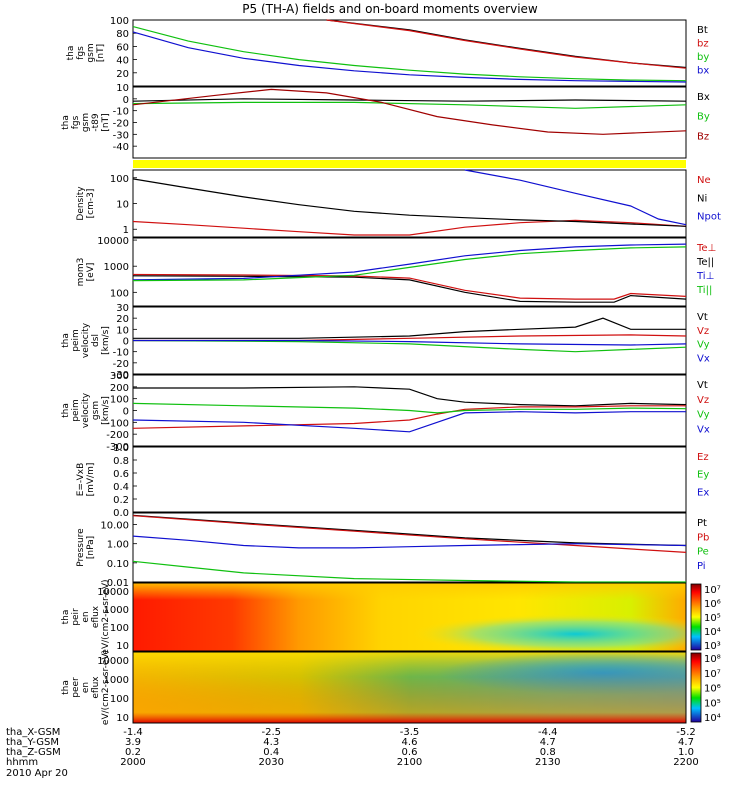 This screenshot has width=750, height=800. Describe the element at coordinates (117, 423) in the screenshot. I see `y-tick-label: -100` at that location.